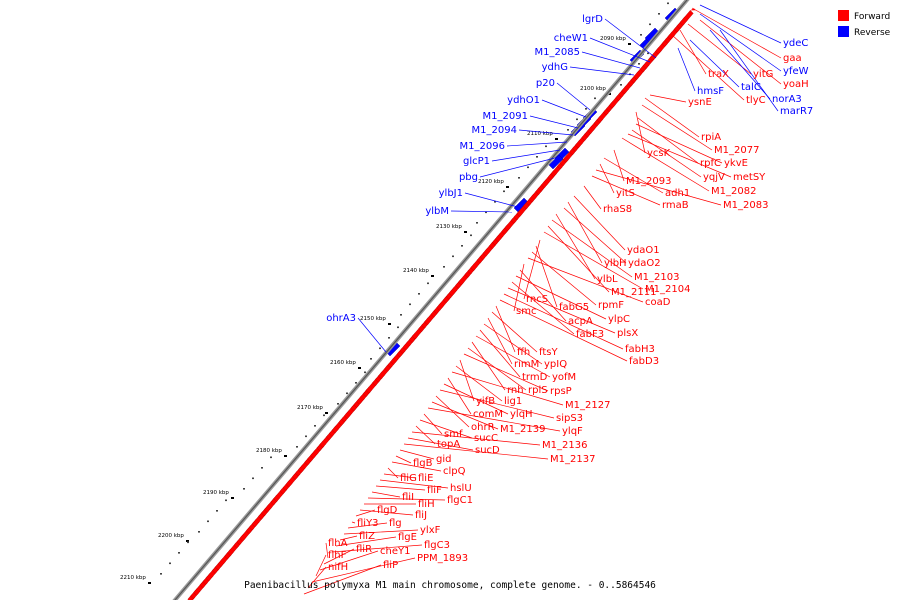  What do you see at coordinates (796, 111) in the screenshot?
I see `gene-label: marR7` at bounding box center [796, 111].